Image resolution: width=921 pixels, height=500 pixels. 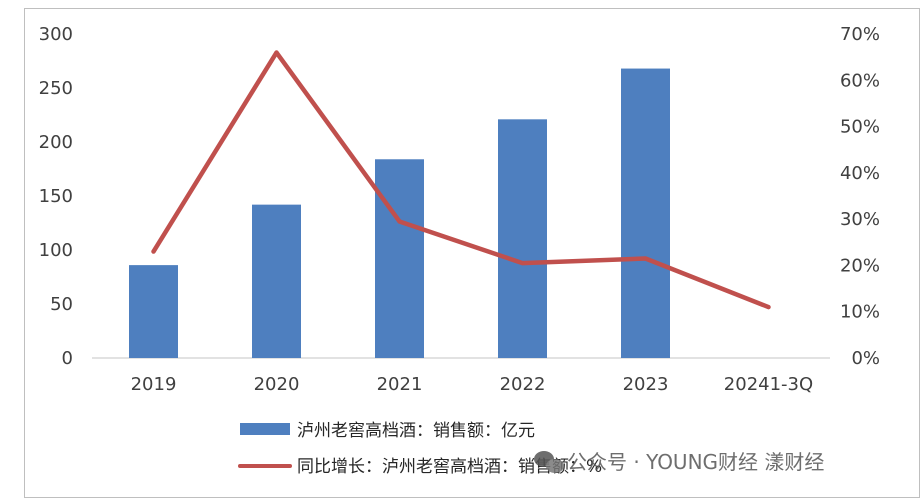 What do you see at coordinates (860, 219) in the screenshot?
I see `y-right-tick-label: 30%` at bounding box center [860, 219].